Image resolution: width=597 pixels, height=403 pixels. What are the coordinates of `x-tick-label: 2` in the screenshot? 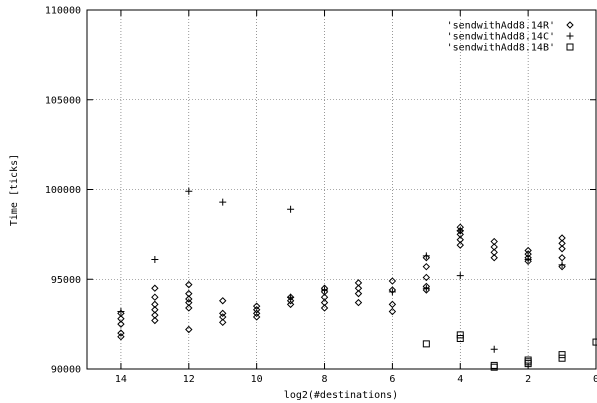 It's located at (528, 379).